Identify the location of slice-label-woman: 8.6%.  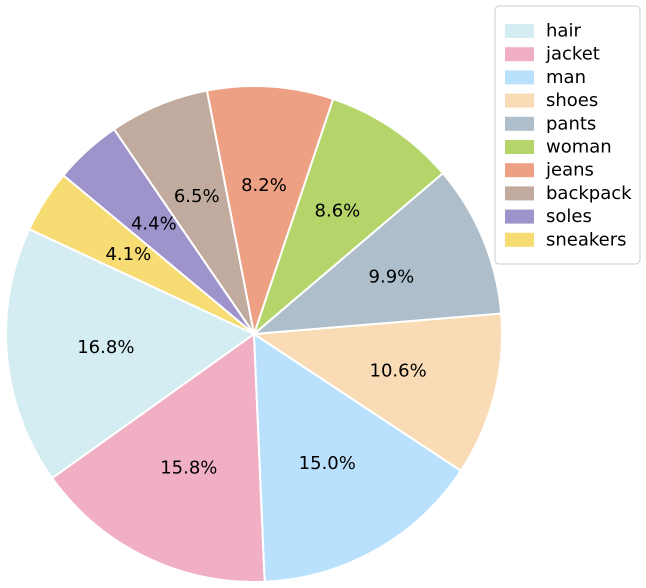
(338, 210).